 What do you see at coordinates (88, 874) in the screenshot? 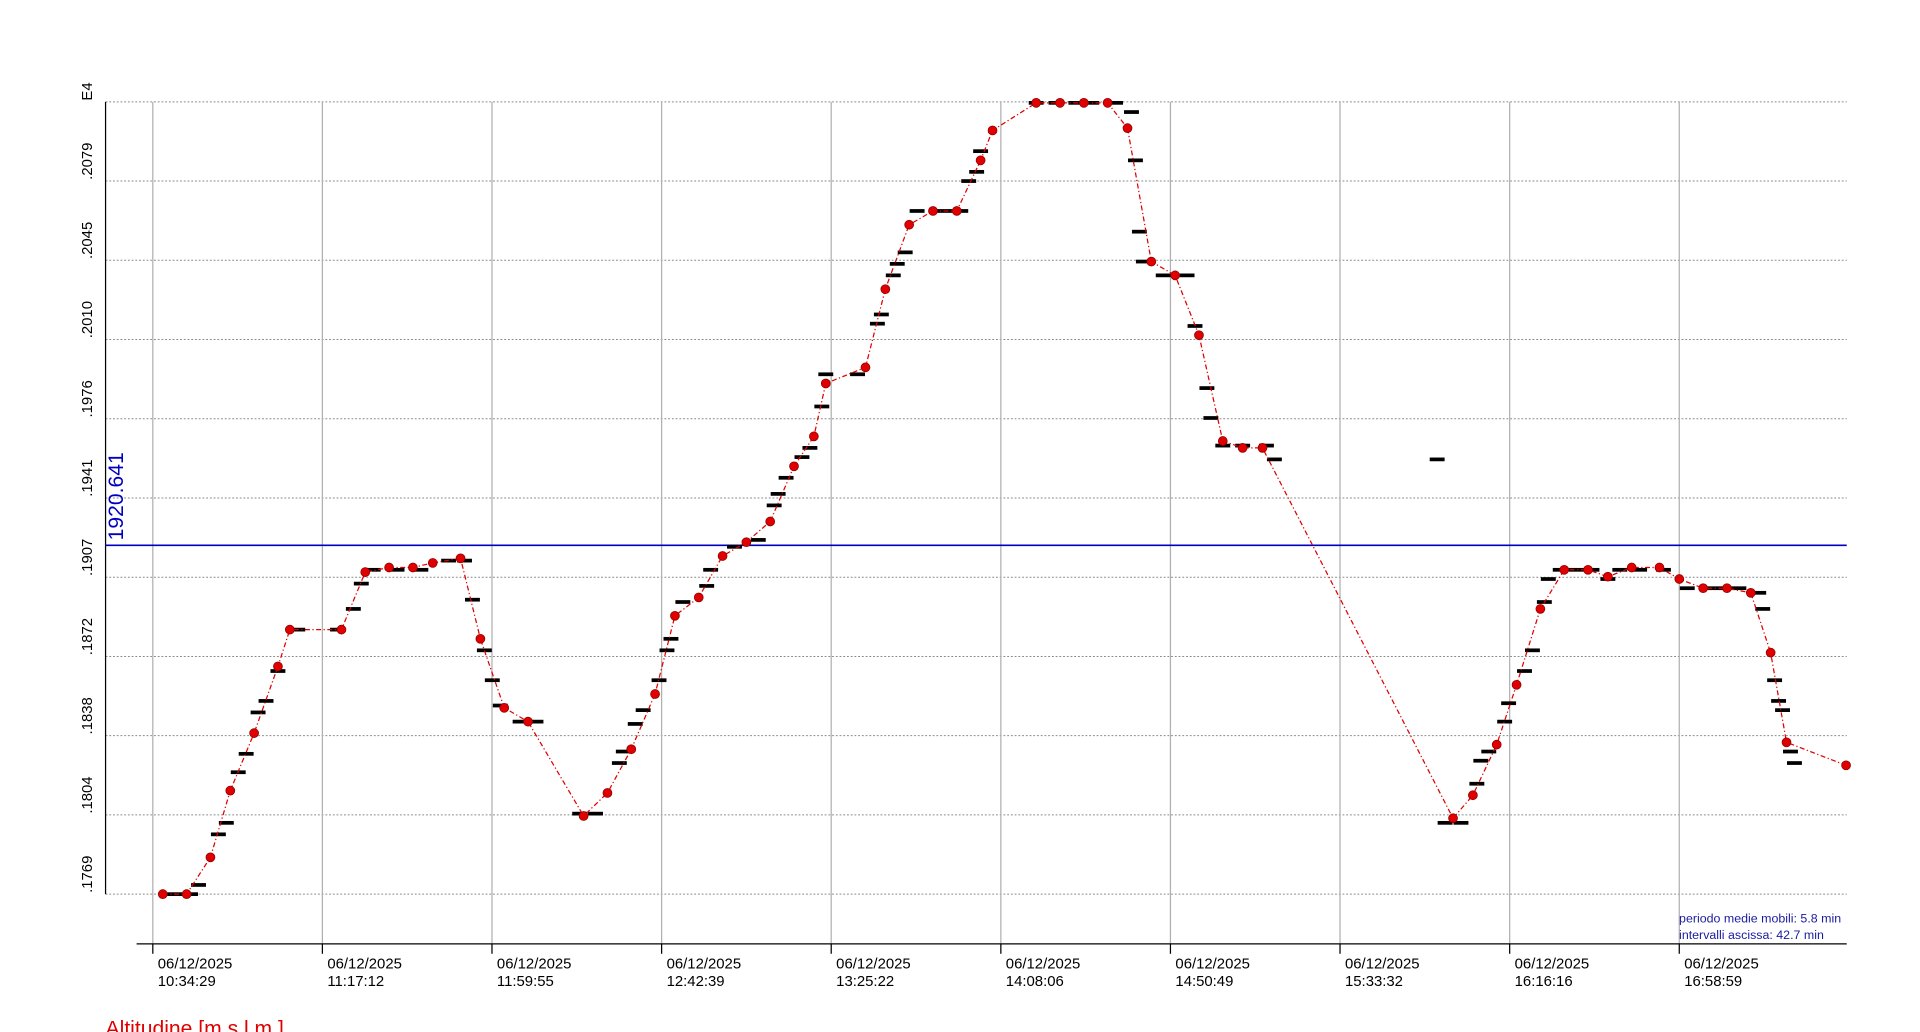
I see `y-tick-label: .1769` at bounding box center [88, 874].